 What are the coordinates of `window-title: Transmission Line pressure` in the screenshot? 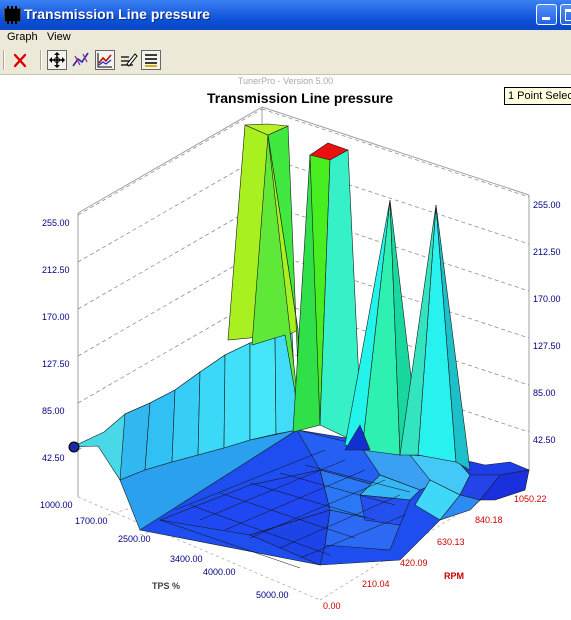 It's located at (117, 14).